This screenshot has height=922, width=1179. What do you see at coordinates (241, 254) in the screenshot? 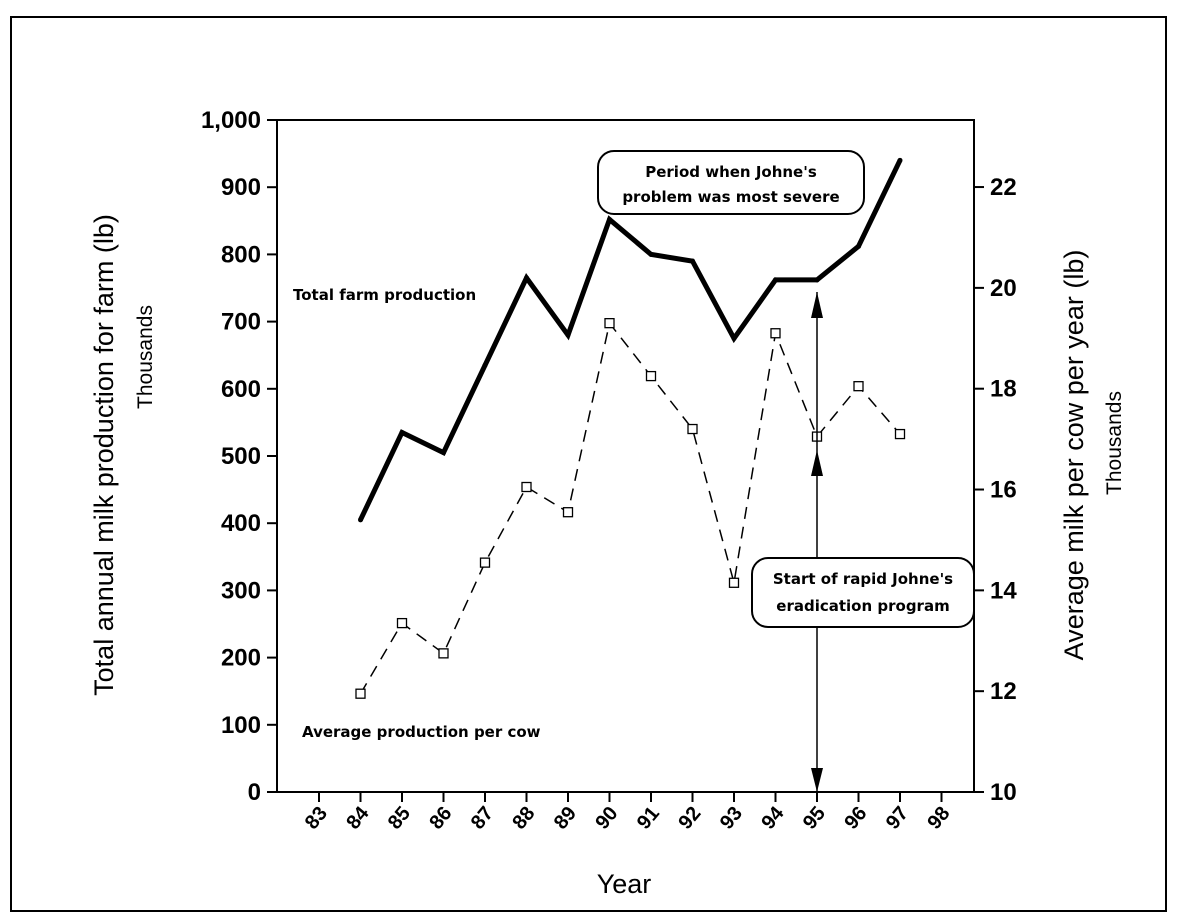
I see `left-tick-label: 800` at bounding box center [241, 254].